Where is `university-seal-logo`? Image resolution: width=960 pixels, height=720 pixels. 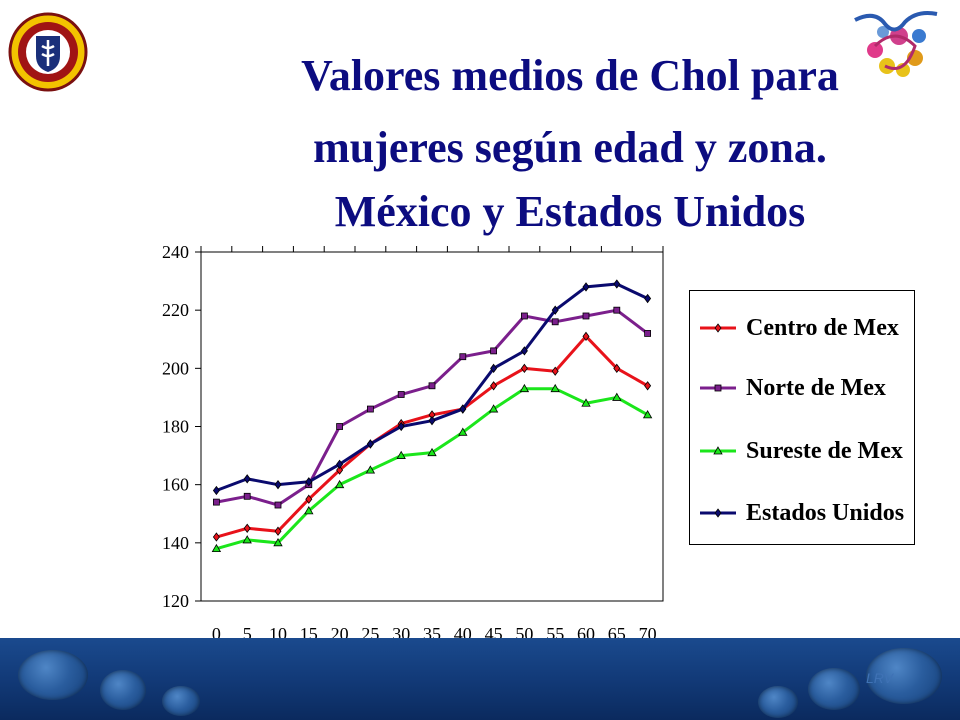
university-seal-logo is located at coordinates (48, 52).